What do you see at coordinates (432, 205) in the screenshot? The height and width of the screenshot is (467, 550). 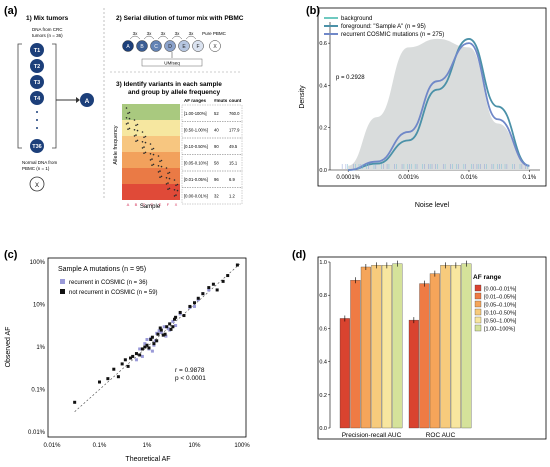 I see `density-xlabel: Noise level` at bounding box center [432, 205].